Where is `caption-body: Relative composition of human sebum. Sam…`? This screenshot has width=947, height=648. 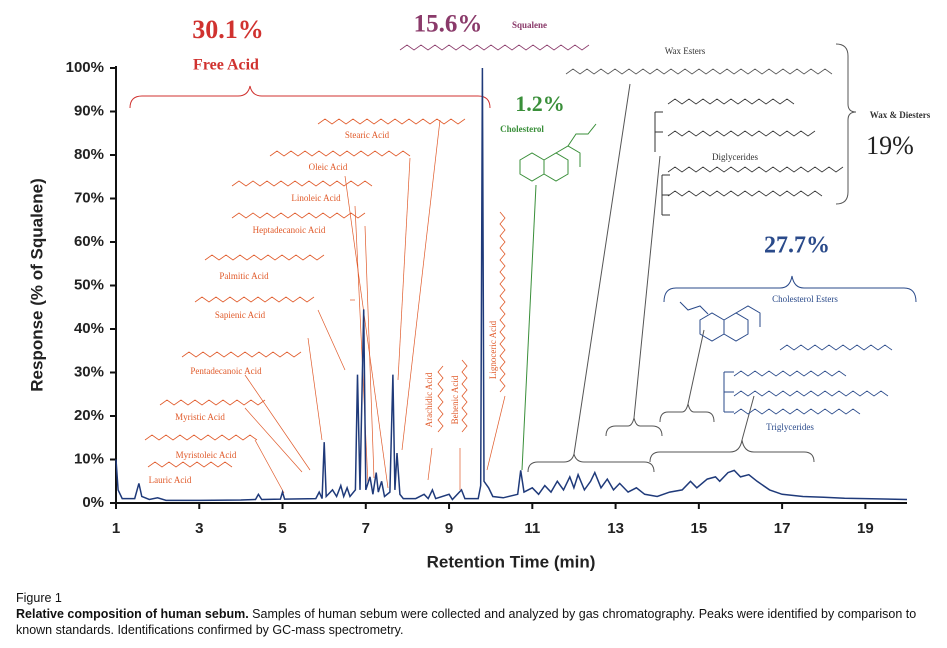
caption-body: Relative composition of human sebum. Sam… is located at coordinates (478, 622).